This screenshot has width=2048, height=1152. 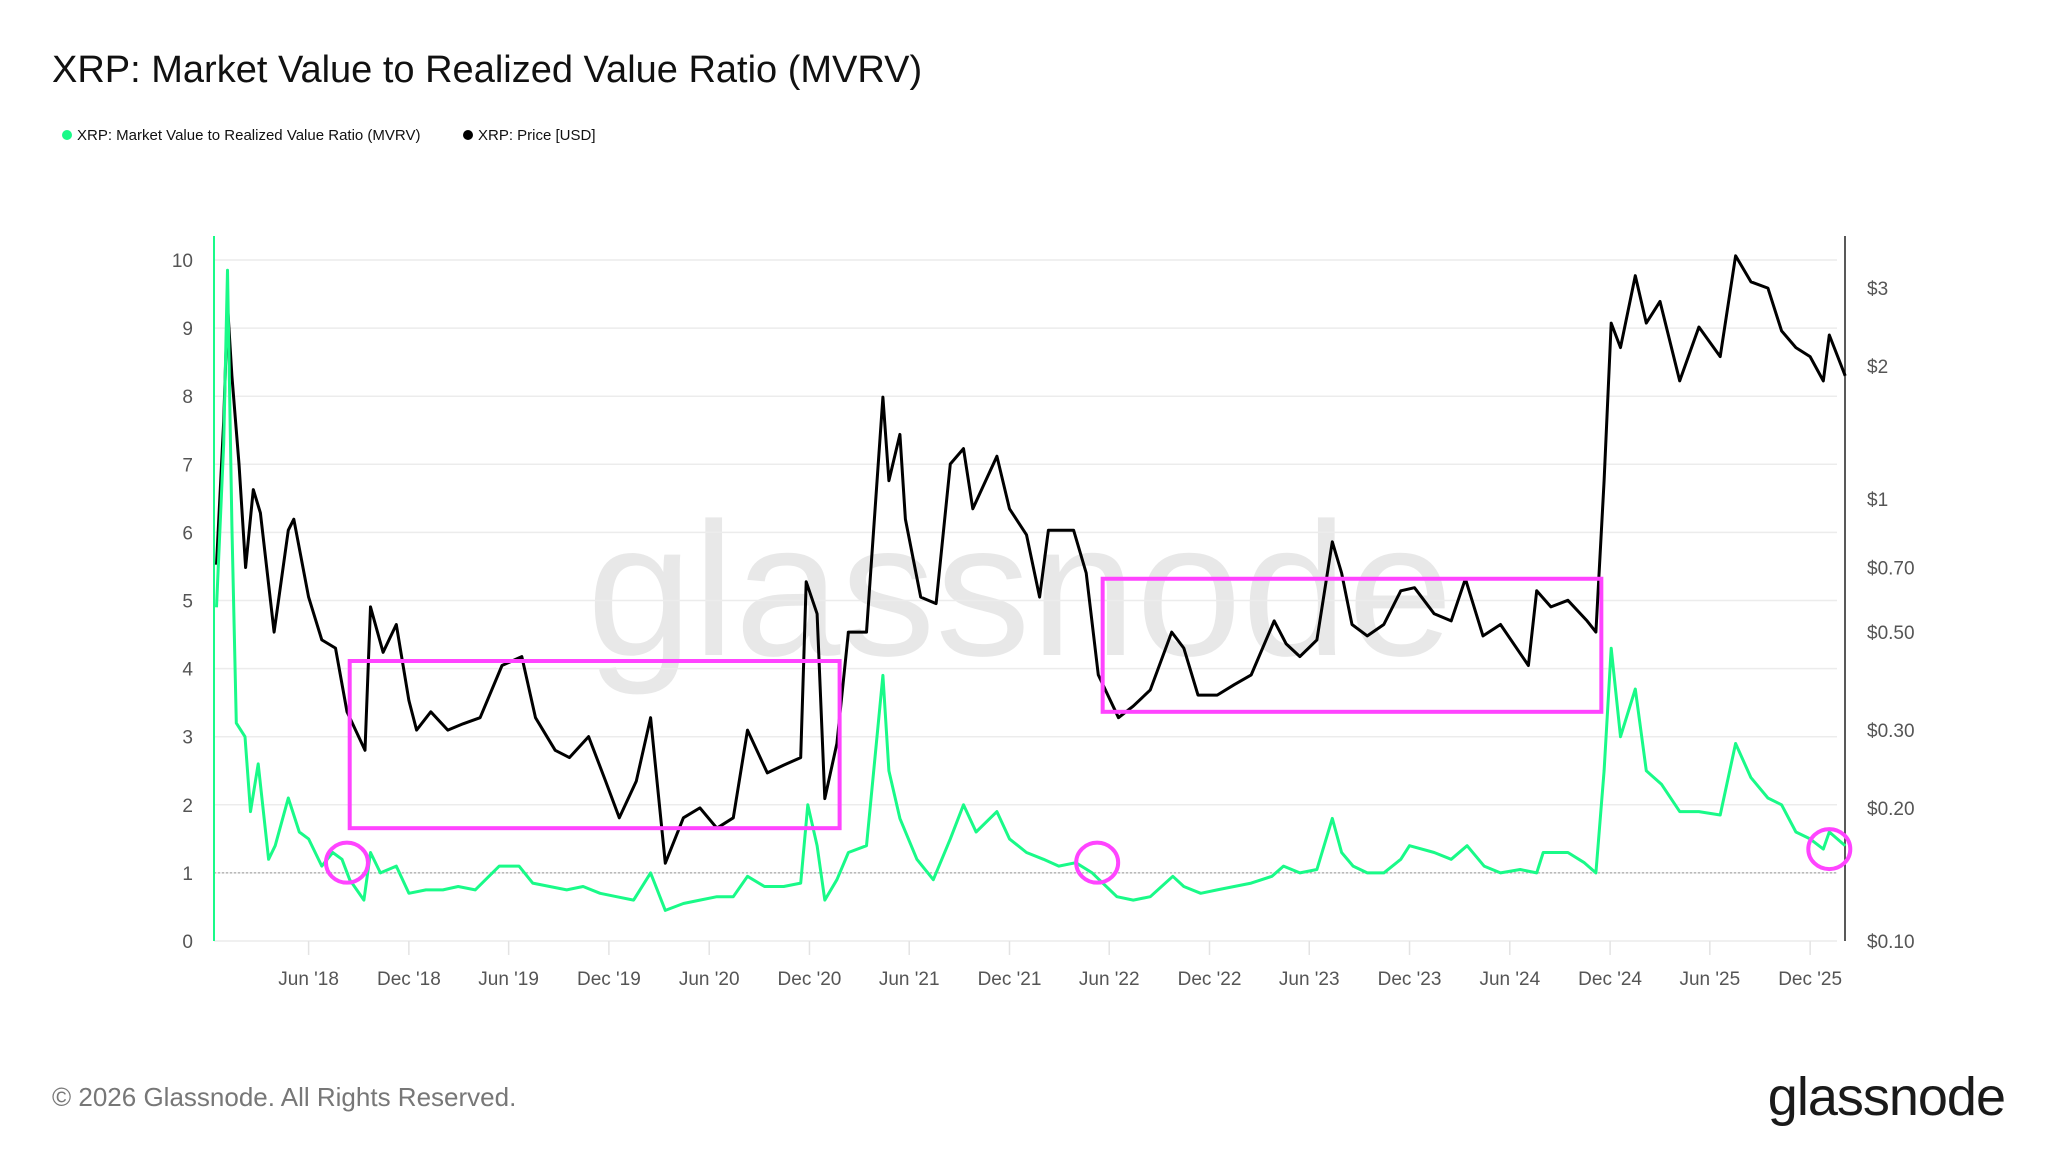 I want to click on x-tick-label: Dec '22, so click(x=1210, y=979).